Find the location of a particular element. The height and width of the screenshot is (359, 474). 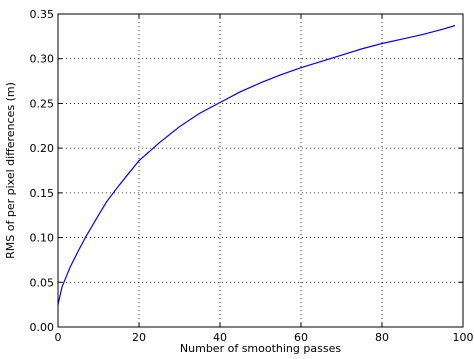

x-tick-label: 20 is located at coordinates (139, 337).